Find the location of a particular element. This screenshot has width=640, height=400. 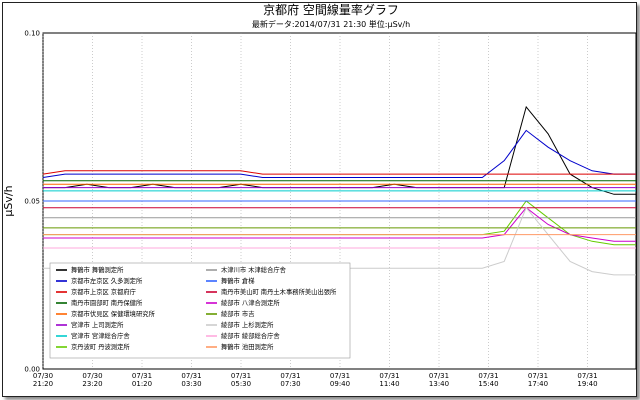

legend-label: 宮津市 宮津総合庁舎 is located at coordinates (100, 335).